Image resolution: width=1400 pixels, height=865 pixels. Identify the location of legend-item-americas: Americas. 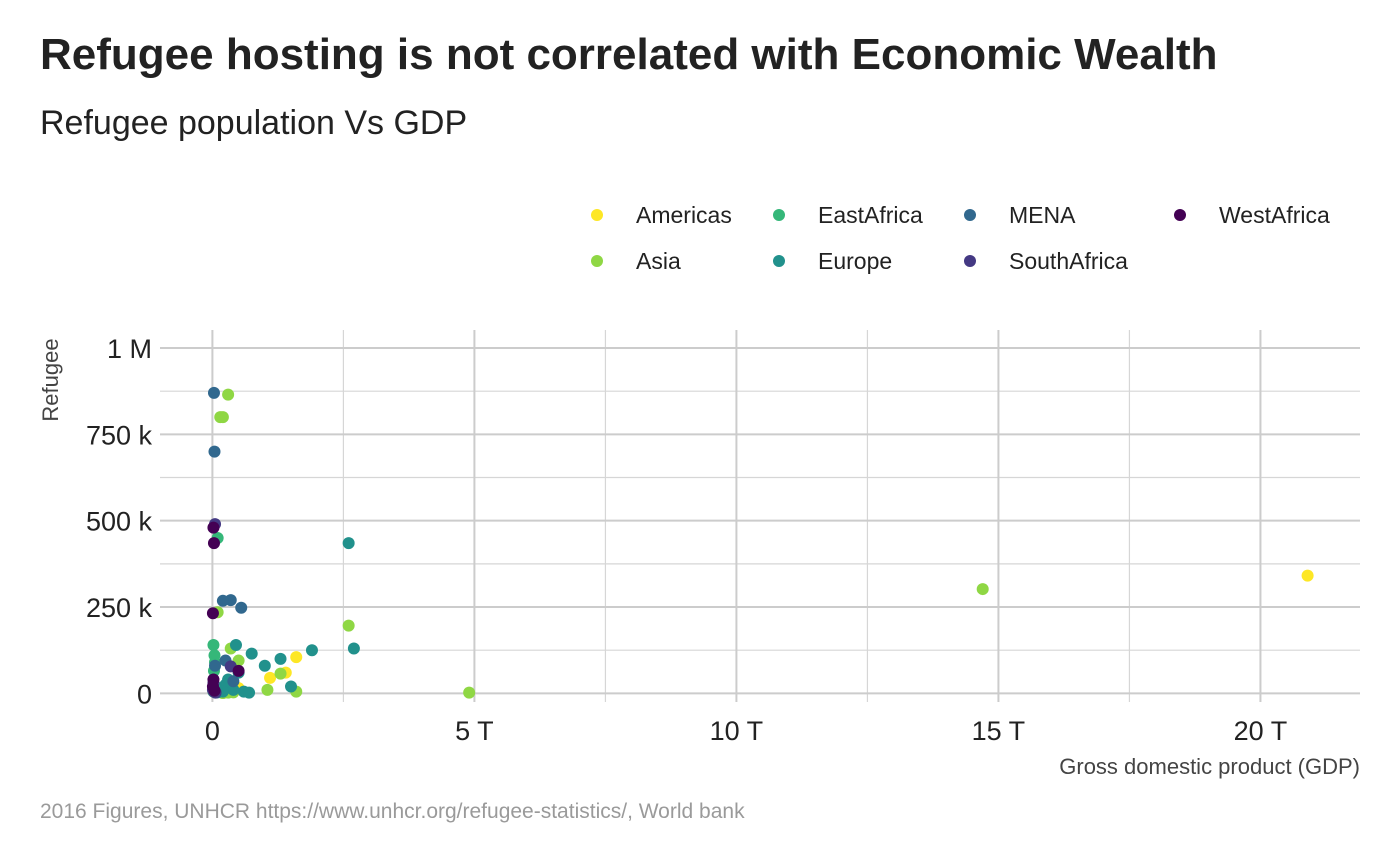
(661, 215).